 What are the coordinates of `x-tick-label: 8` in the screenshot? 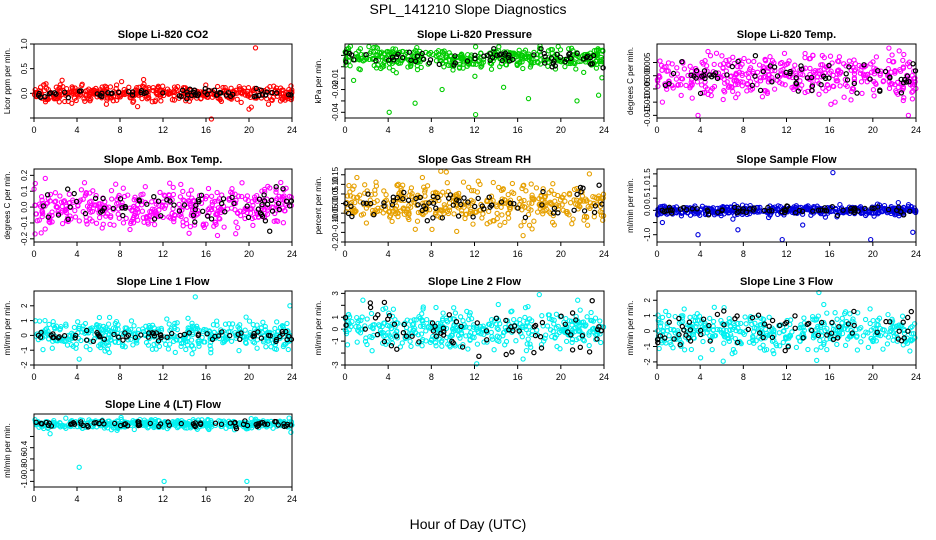 It's located at (743, 254).